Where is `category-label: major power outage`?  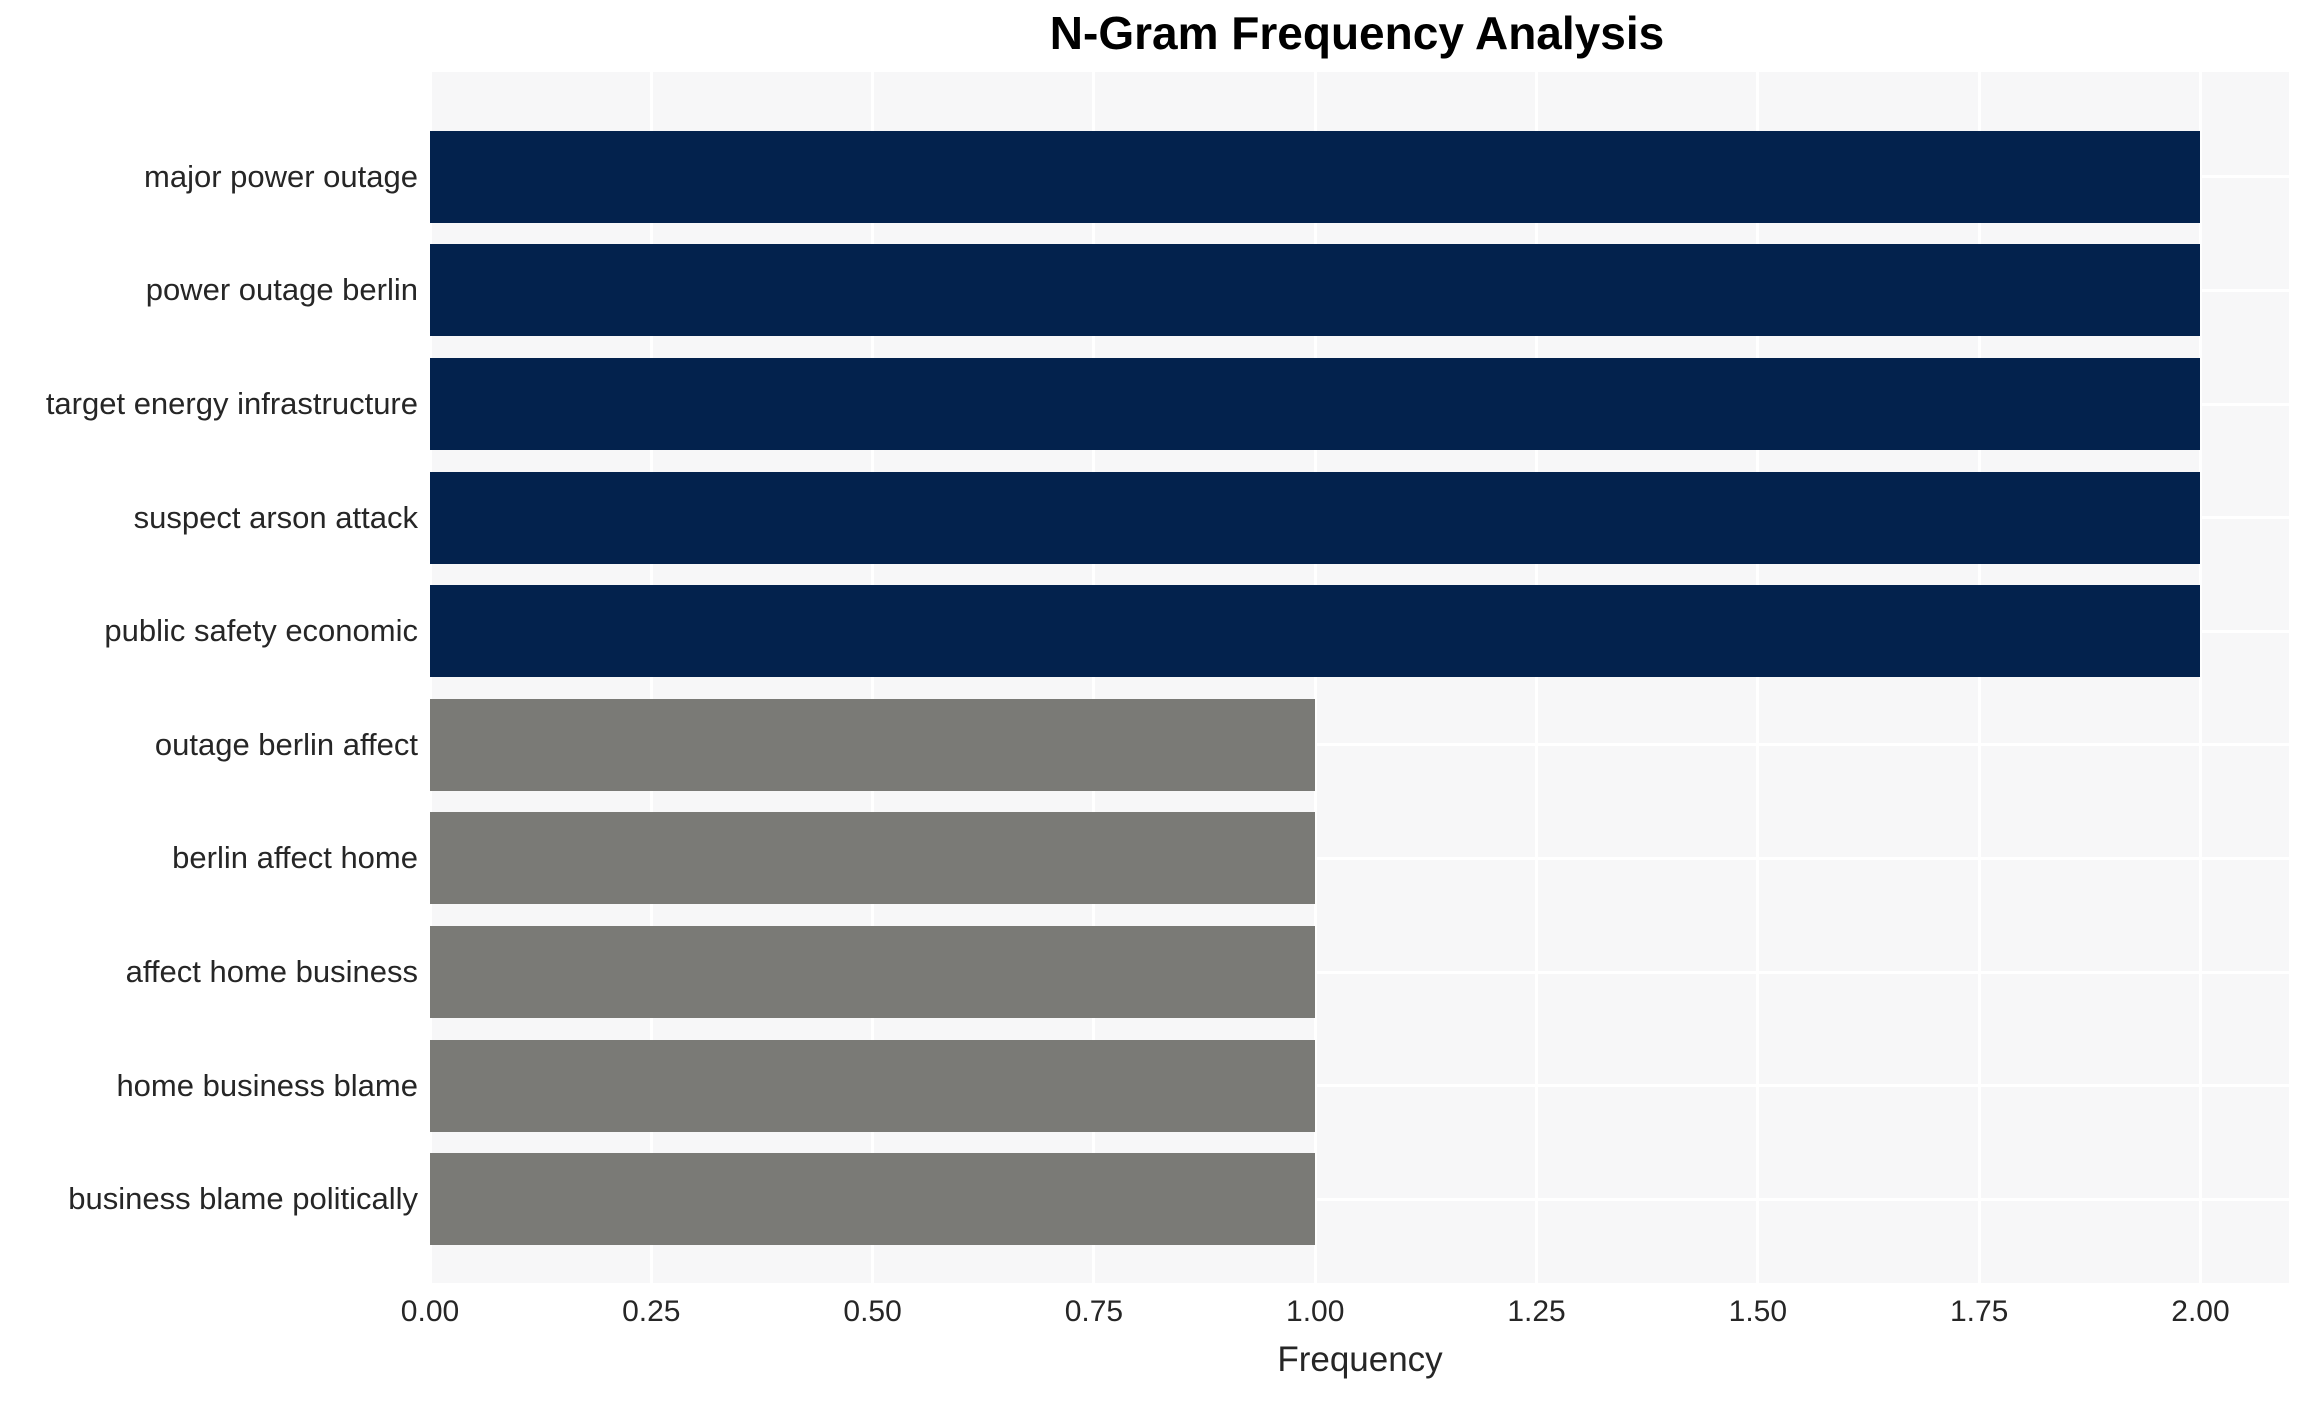 category-label: major power outage is located at coordinates (281, 176).